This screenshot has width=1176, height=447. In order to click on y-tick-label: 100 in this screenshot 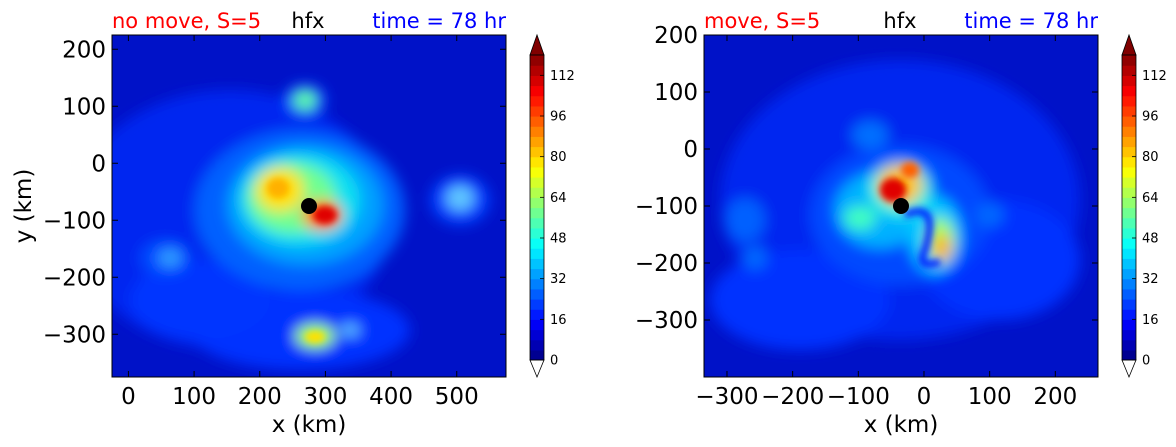, I will do `click(84, 107)`.